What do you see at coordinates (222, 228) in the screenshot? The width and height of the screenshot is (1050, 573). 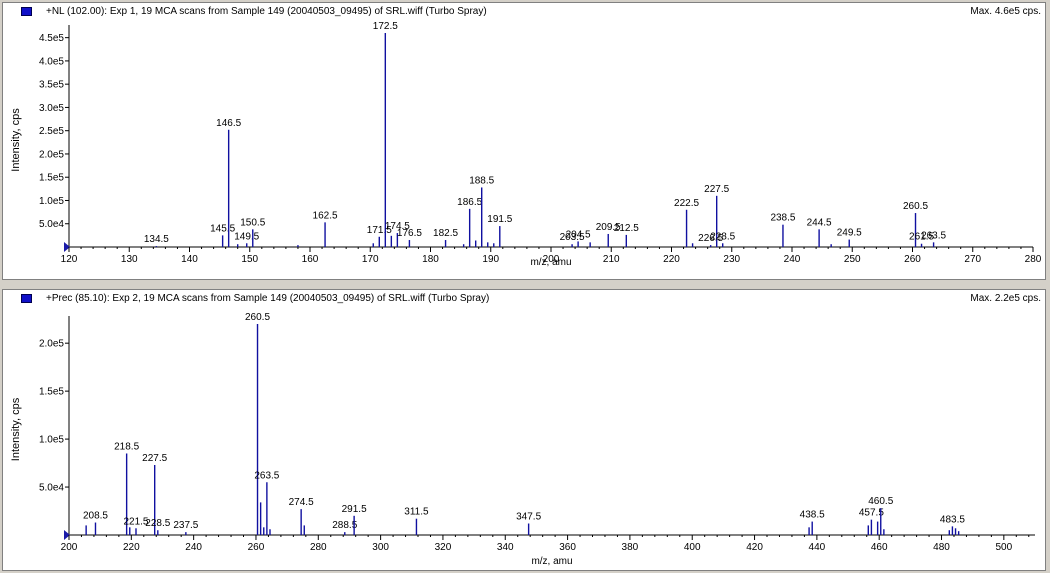 I see `peak-label: 145.5` at bounding box center [222, 228].